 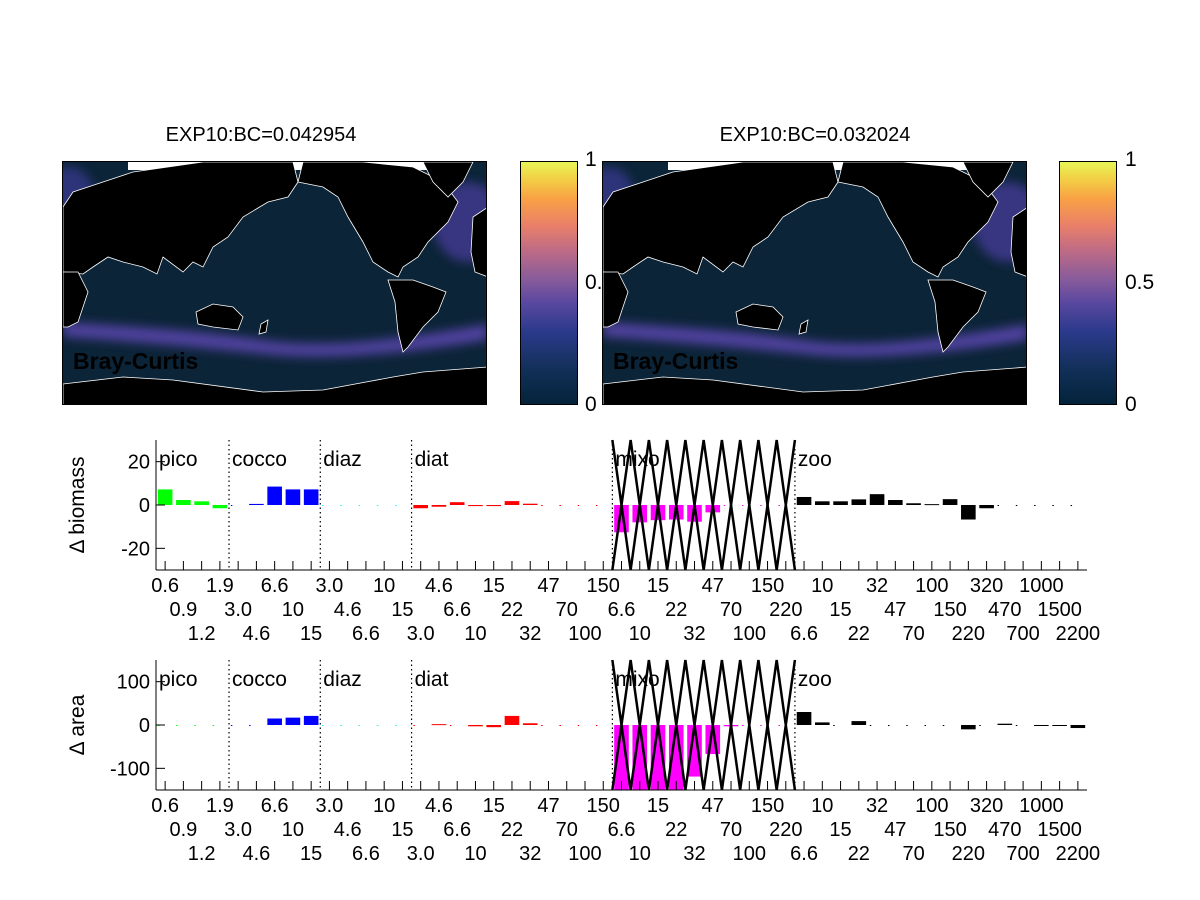 I want to click on x-tick-label: 1000, so click(x=1041, y=586).